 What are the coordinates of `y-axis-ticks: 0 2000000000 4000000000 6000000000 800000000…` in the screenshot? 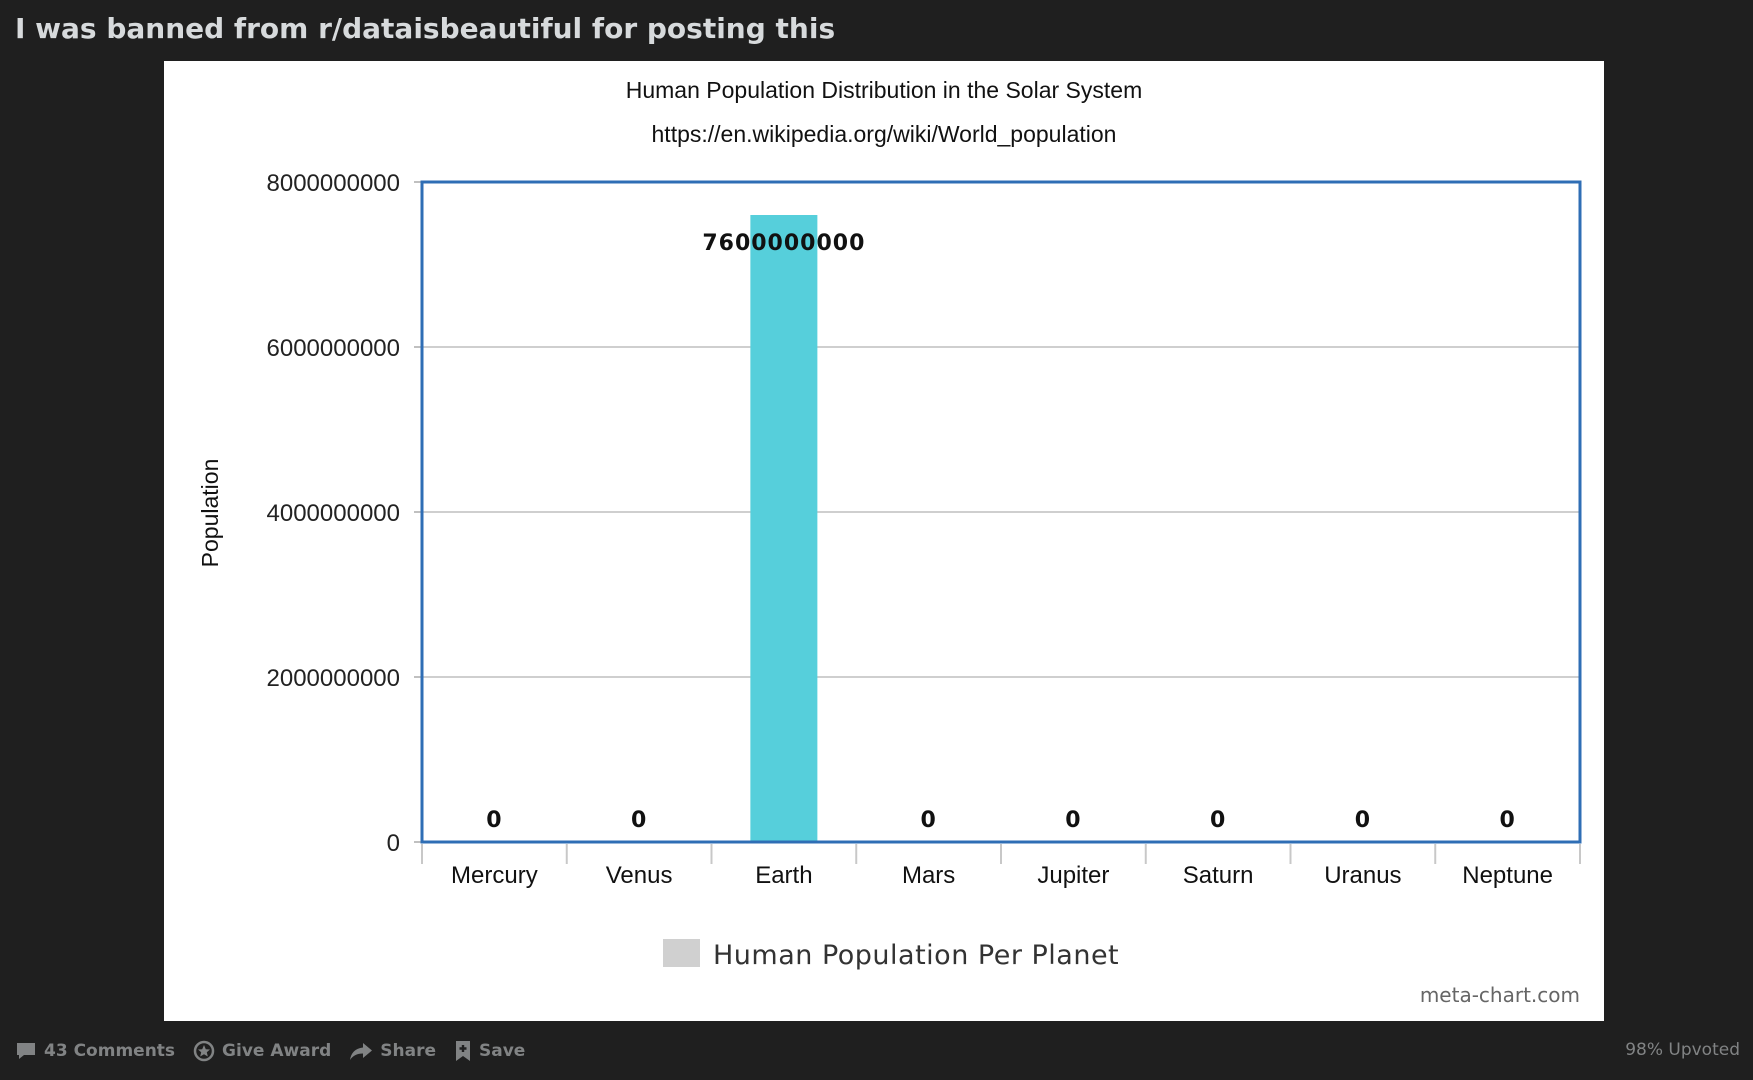 It's located at (344, 513).